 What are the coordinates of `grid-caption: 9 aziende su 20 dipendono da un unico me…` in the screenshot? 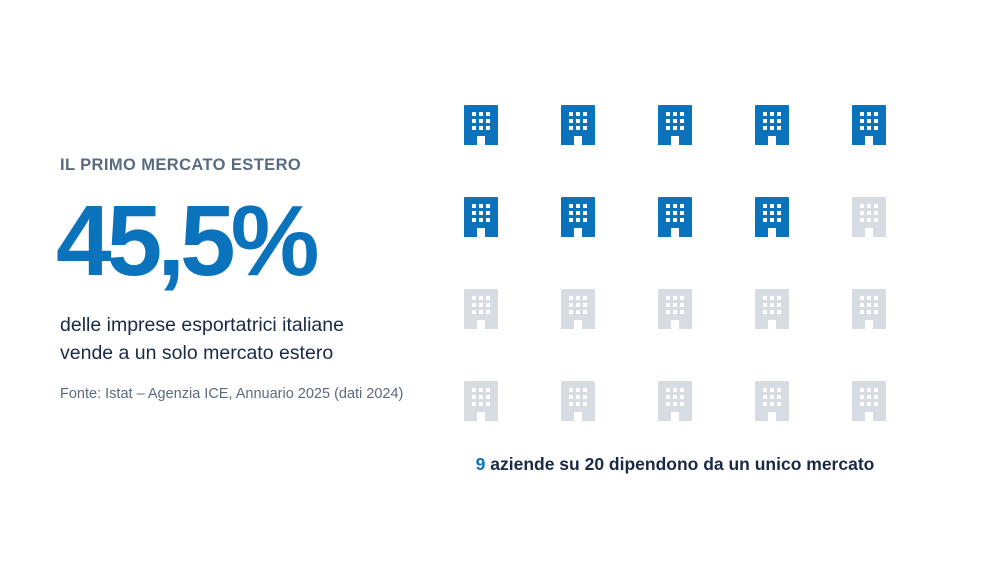 It's located at (675, 464).